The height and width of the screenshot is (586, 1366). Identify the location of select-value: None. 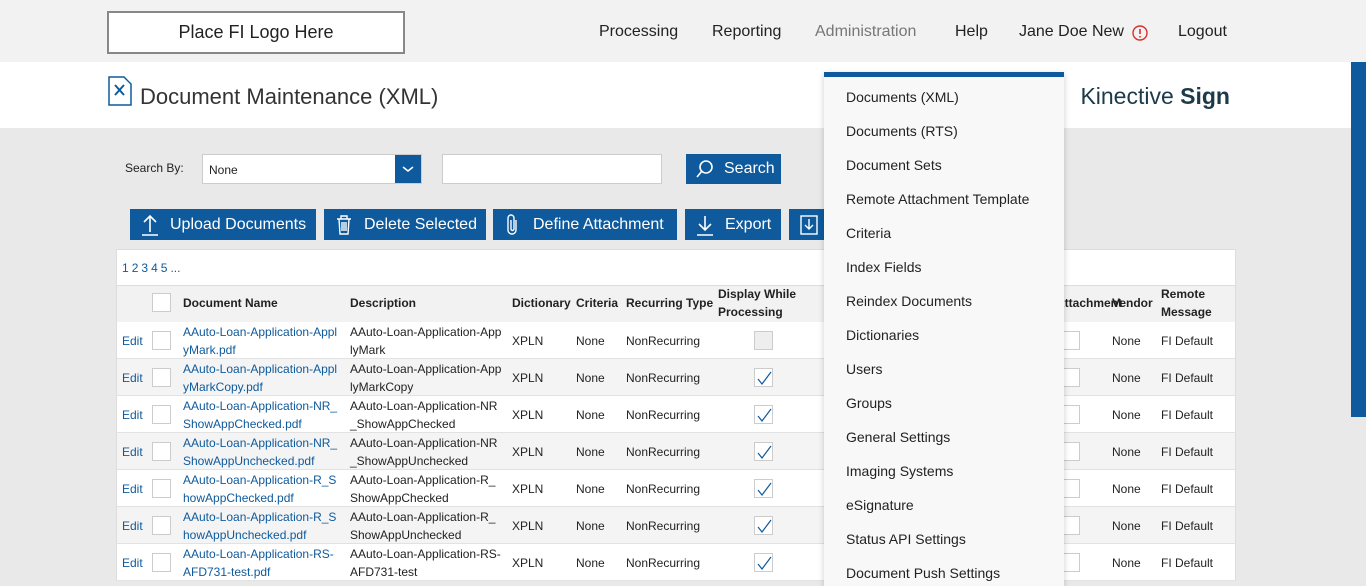
(223, 170).